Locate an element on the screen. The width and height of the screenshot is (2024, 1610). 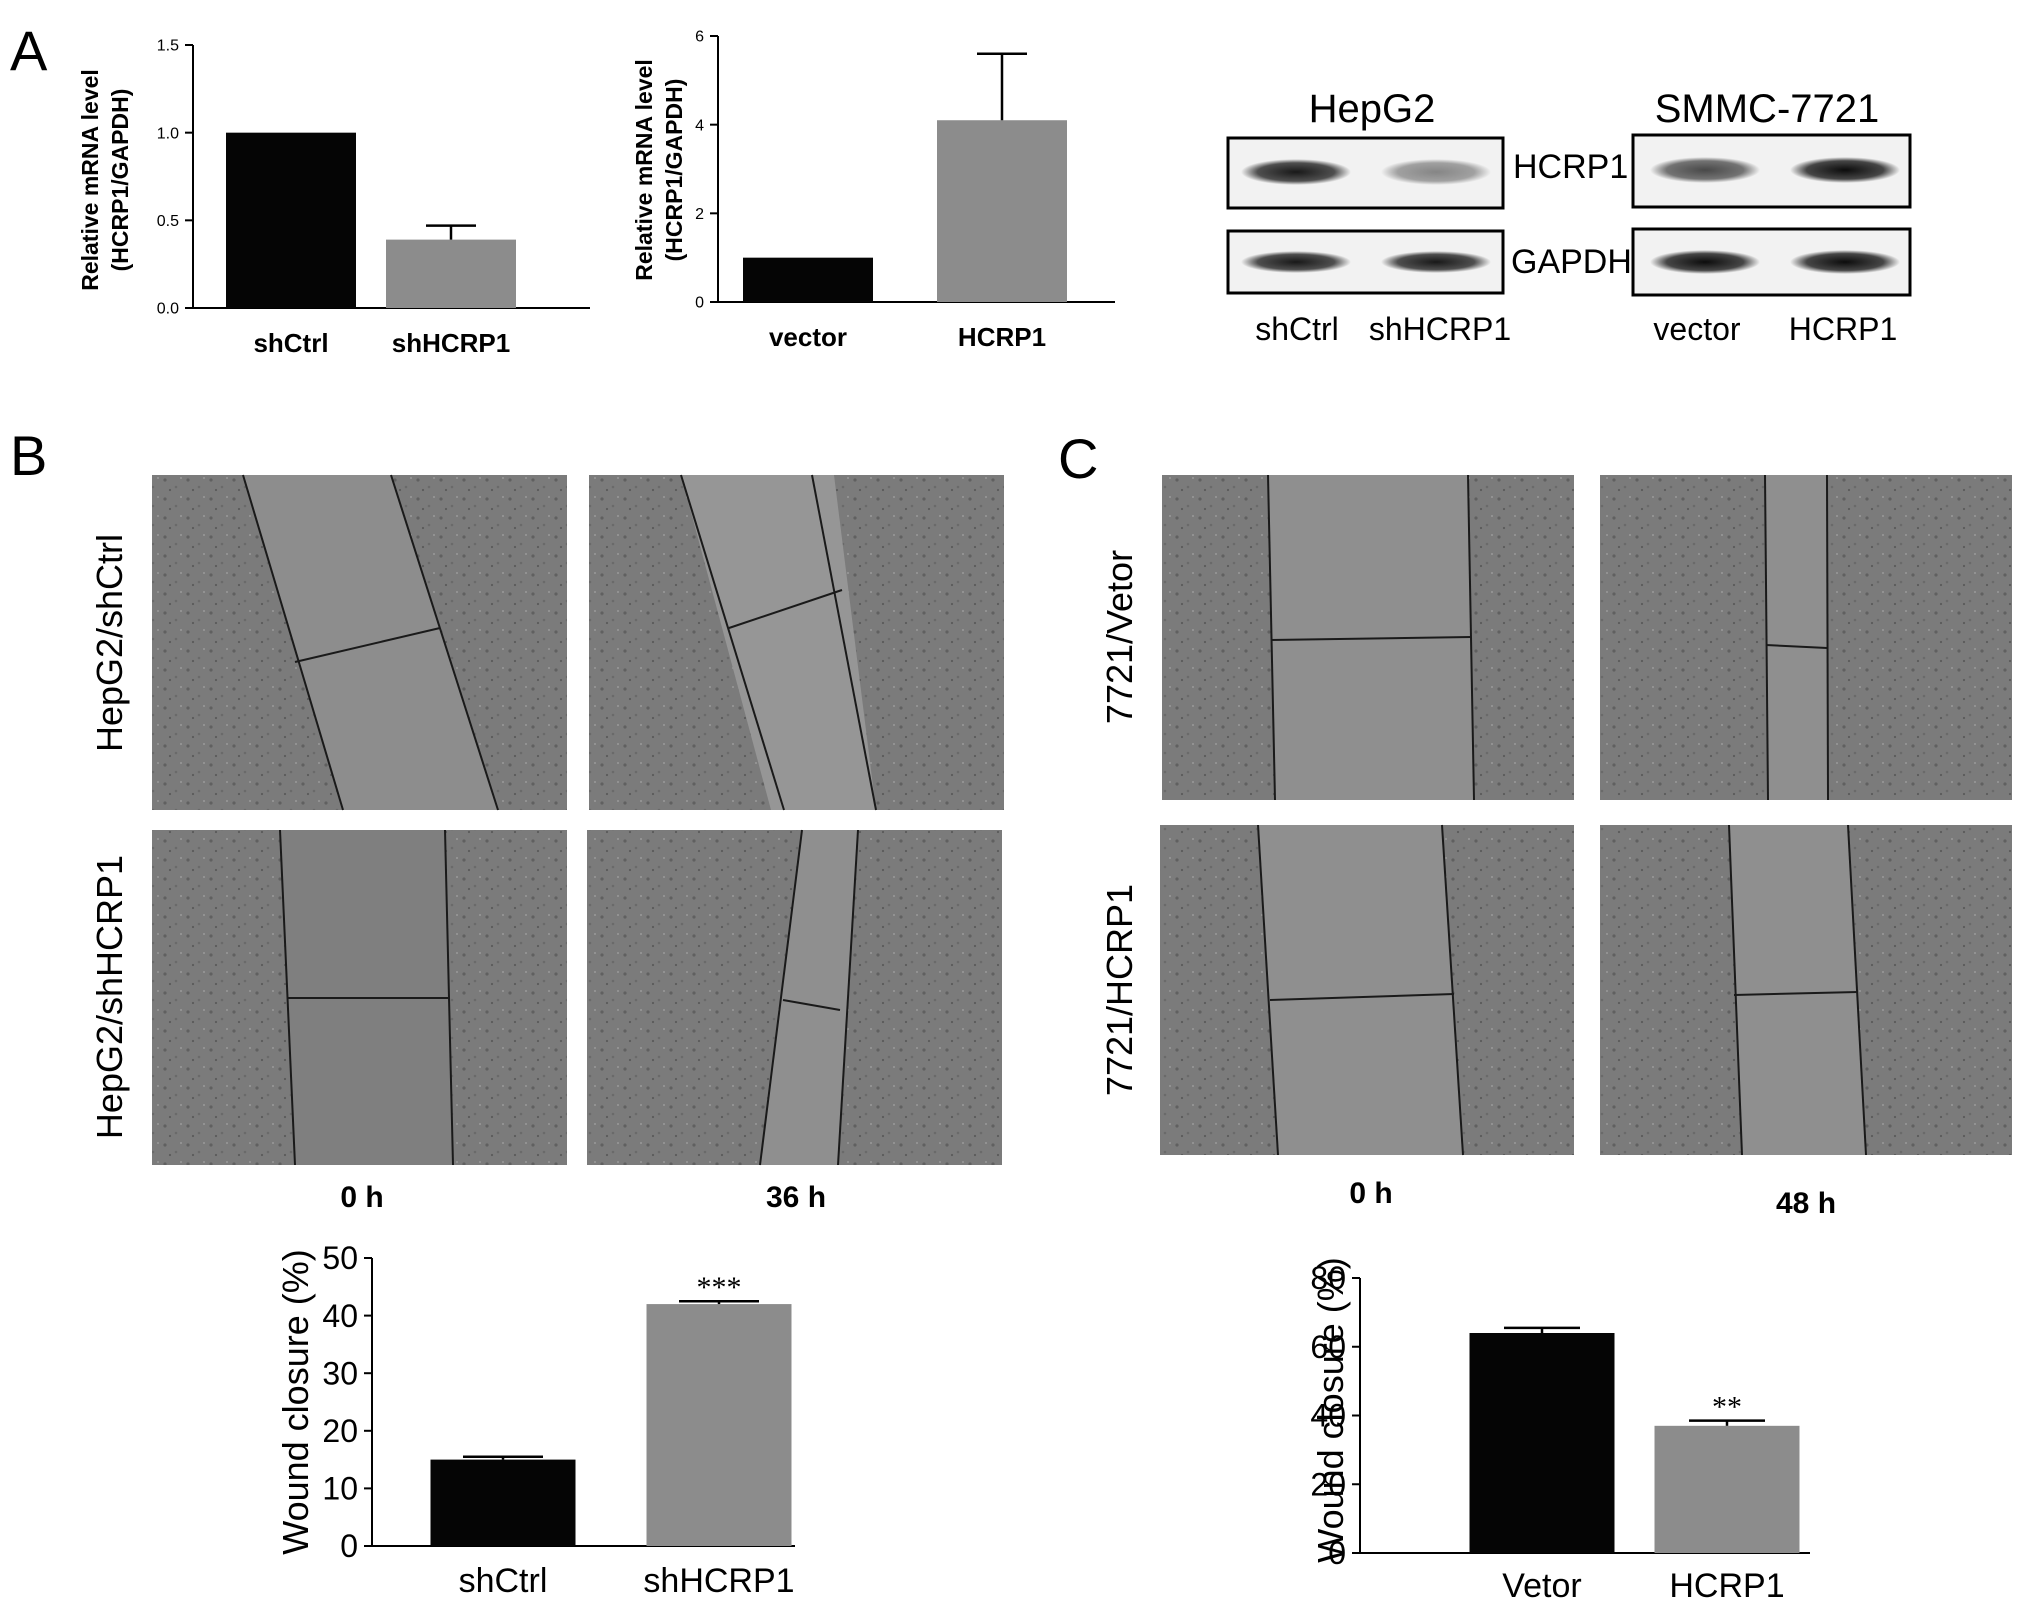
micrograph-b-shctrl-0h is located at coordinates (359, 642).